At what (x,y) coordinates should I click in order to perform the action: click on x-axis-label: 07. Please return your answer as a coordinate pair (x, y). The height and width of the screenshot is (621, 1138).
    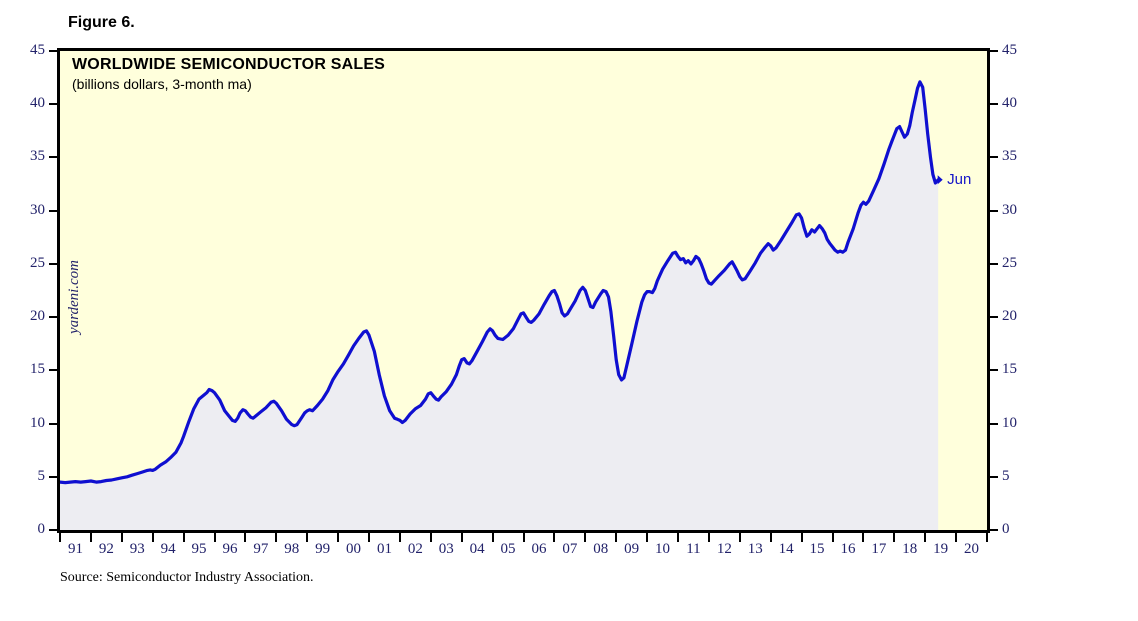
    Looking at the image, I should click on (570, 549).